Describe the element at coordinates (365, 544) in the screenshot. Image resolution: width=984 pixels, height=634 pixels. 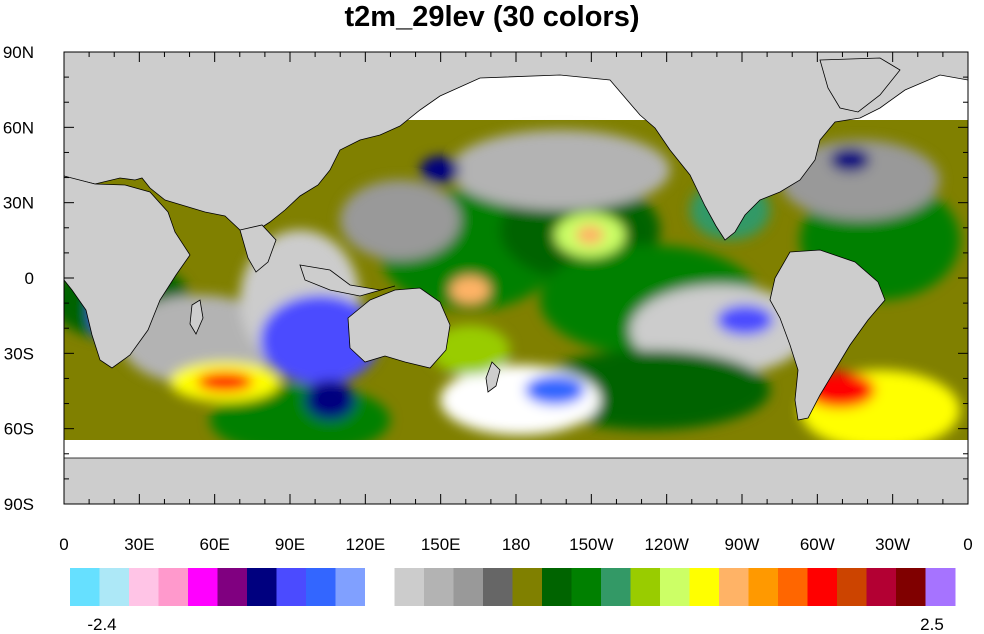
I see `lon-label: 120E` at that location.